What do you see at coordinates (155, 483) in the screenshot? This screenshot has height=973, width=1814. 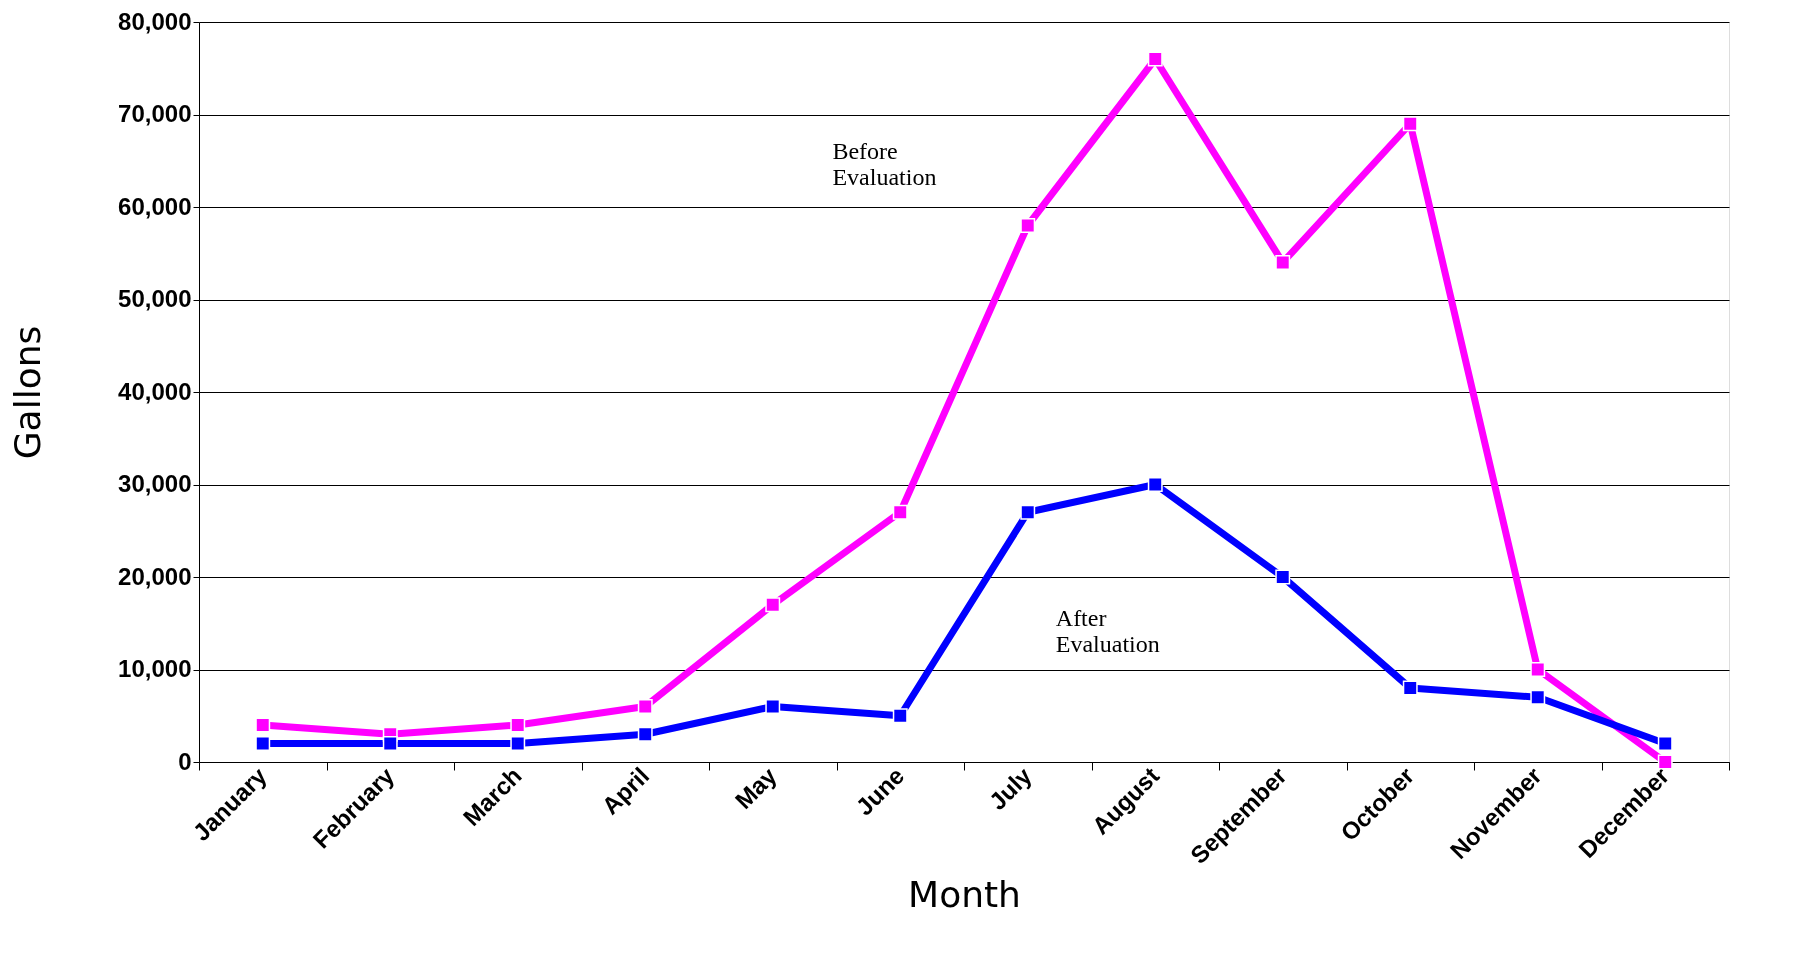 I see `y-tick-label: 30,000` at bounding box center [155, 483].